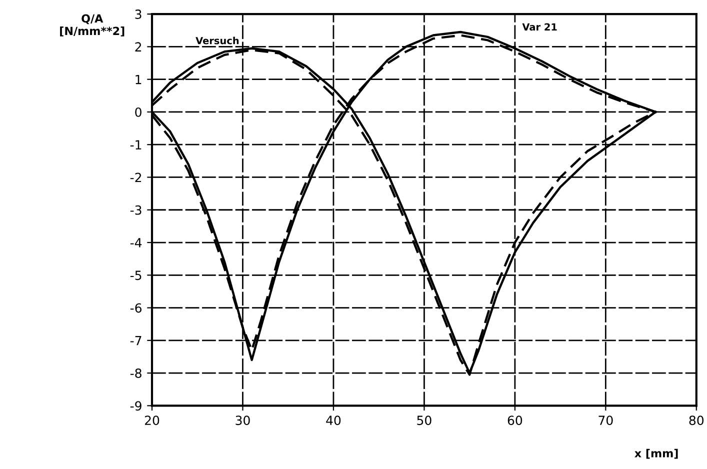 The image size is (707, 469). Describe the element at coordinates (138, 47) in the screenshot. I see `y-tick-label: 2` at that location.